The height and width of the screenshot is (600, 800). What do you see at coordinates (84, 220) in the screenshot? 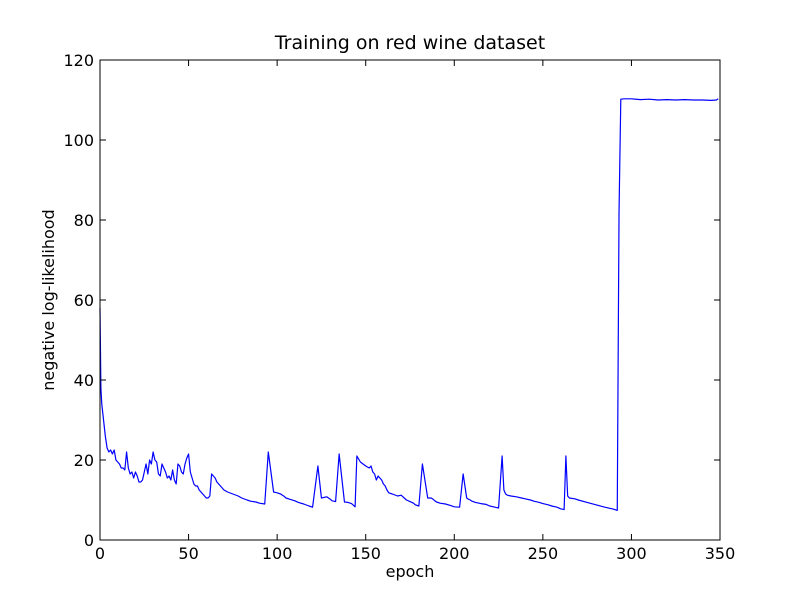
I see `y-tick-label: 80` at bounding box center [84, 220].